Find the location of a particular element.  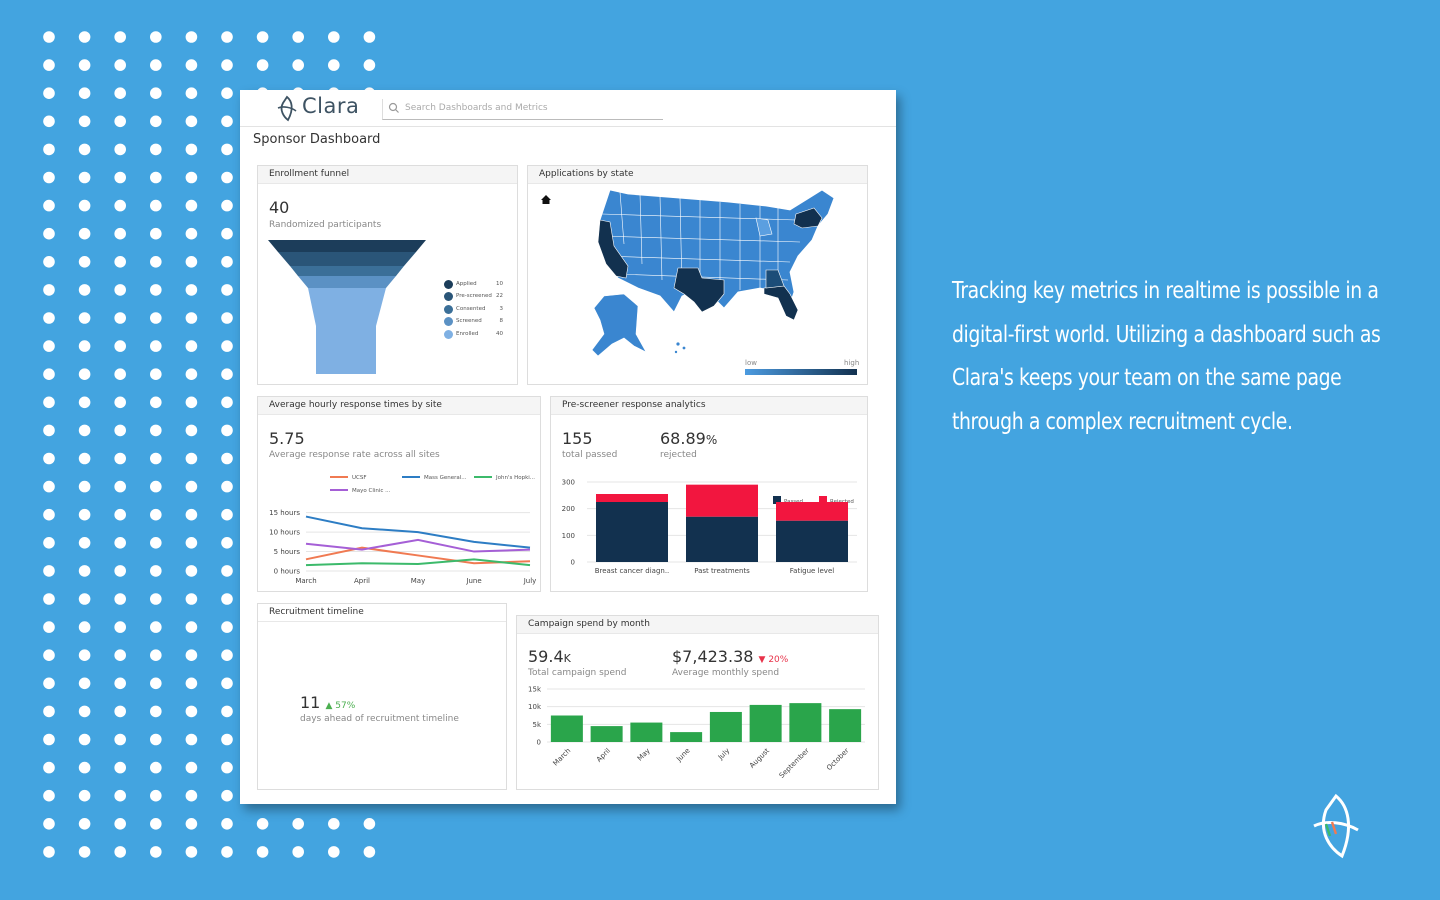

x-tick-label: April is located at coordinates (603, 755).